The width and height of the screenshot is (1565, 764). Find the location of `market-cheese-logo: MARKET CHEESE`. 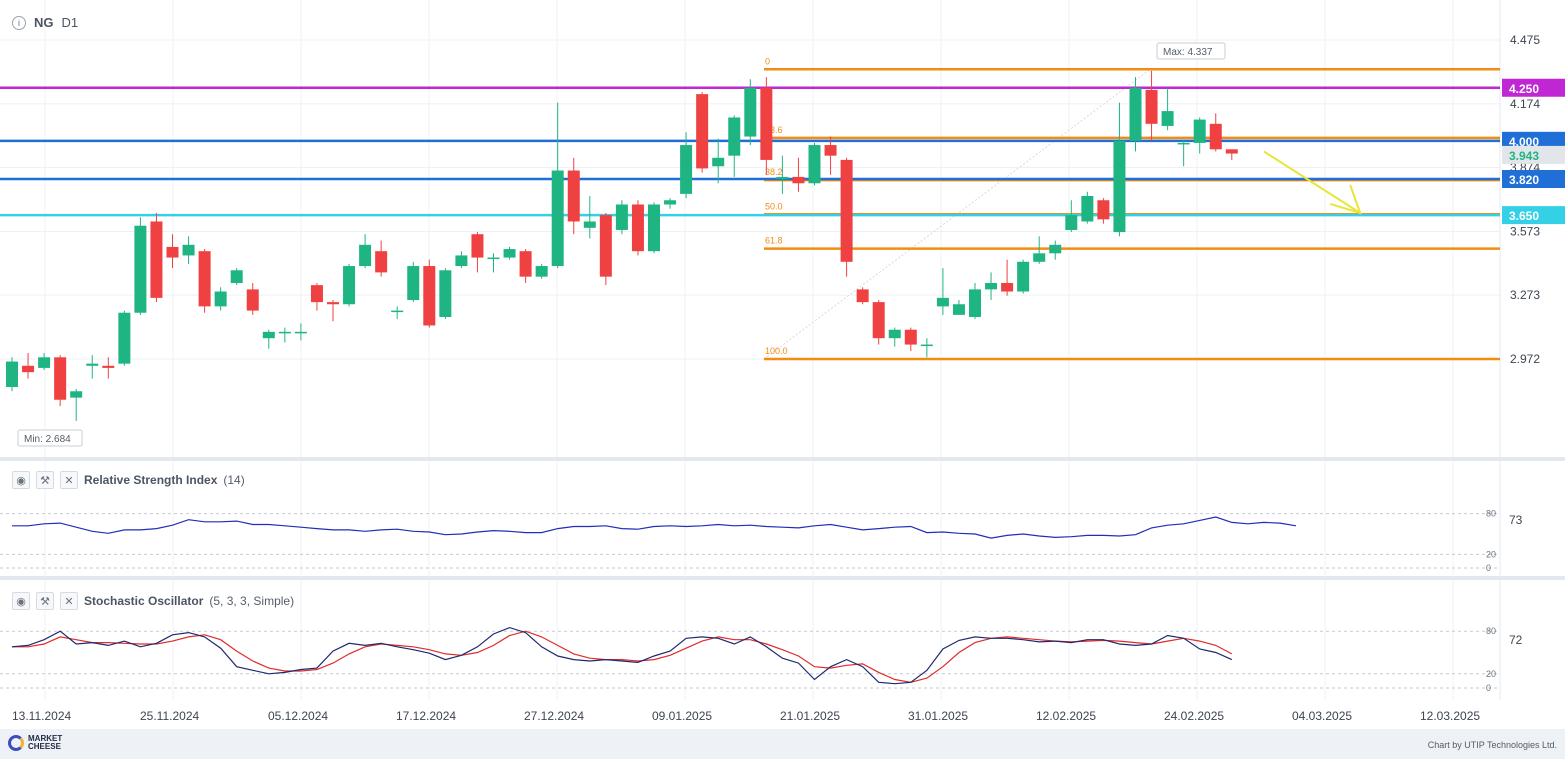

market-cheese-logo: MARKET CHEESE is located at coordinates (35, 743).